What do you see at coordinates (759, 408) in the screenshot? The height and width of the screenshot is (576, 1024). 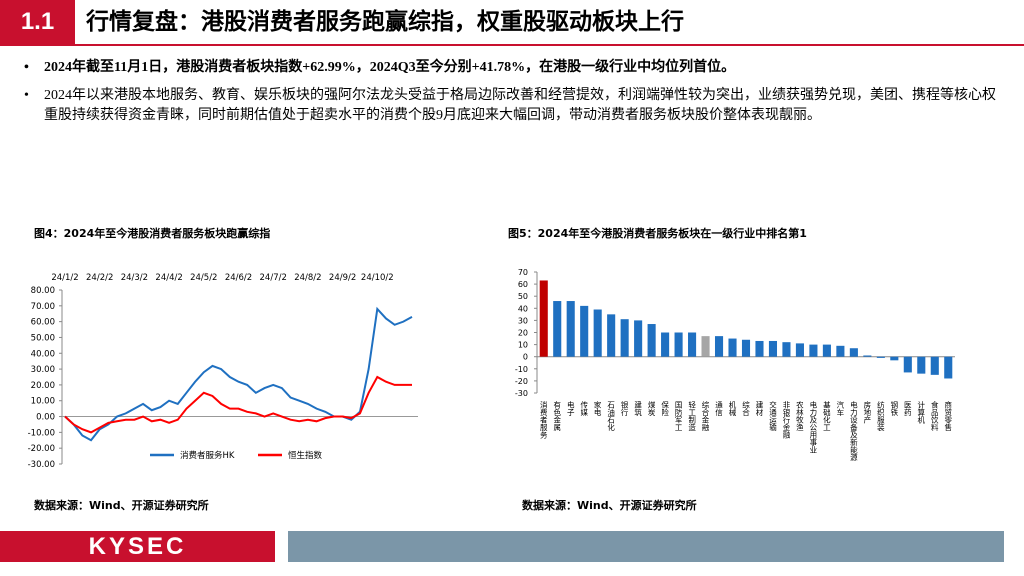 I see `x-tick-label: 建材` at bounding box center [759, 408].